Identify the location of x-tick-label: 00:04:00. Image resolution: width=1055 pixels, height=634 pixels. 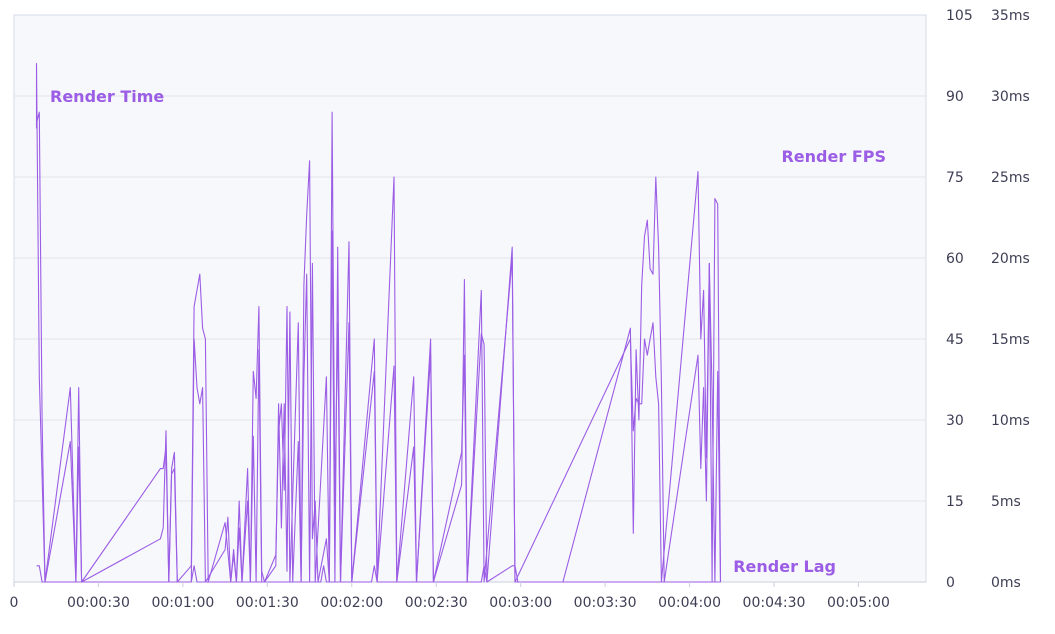
(689, 603).